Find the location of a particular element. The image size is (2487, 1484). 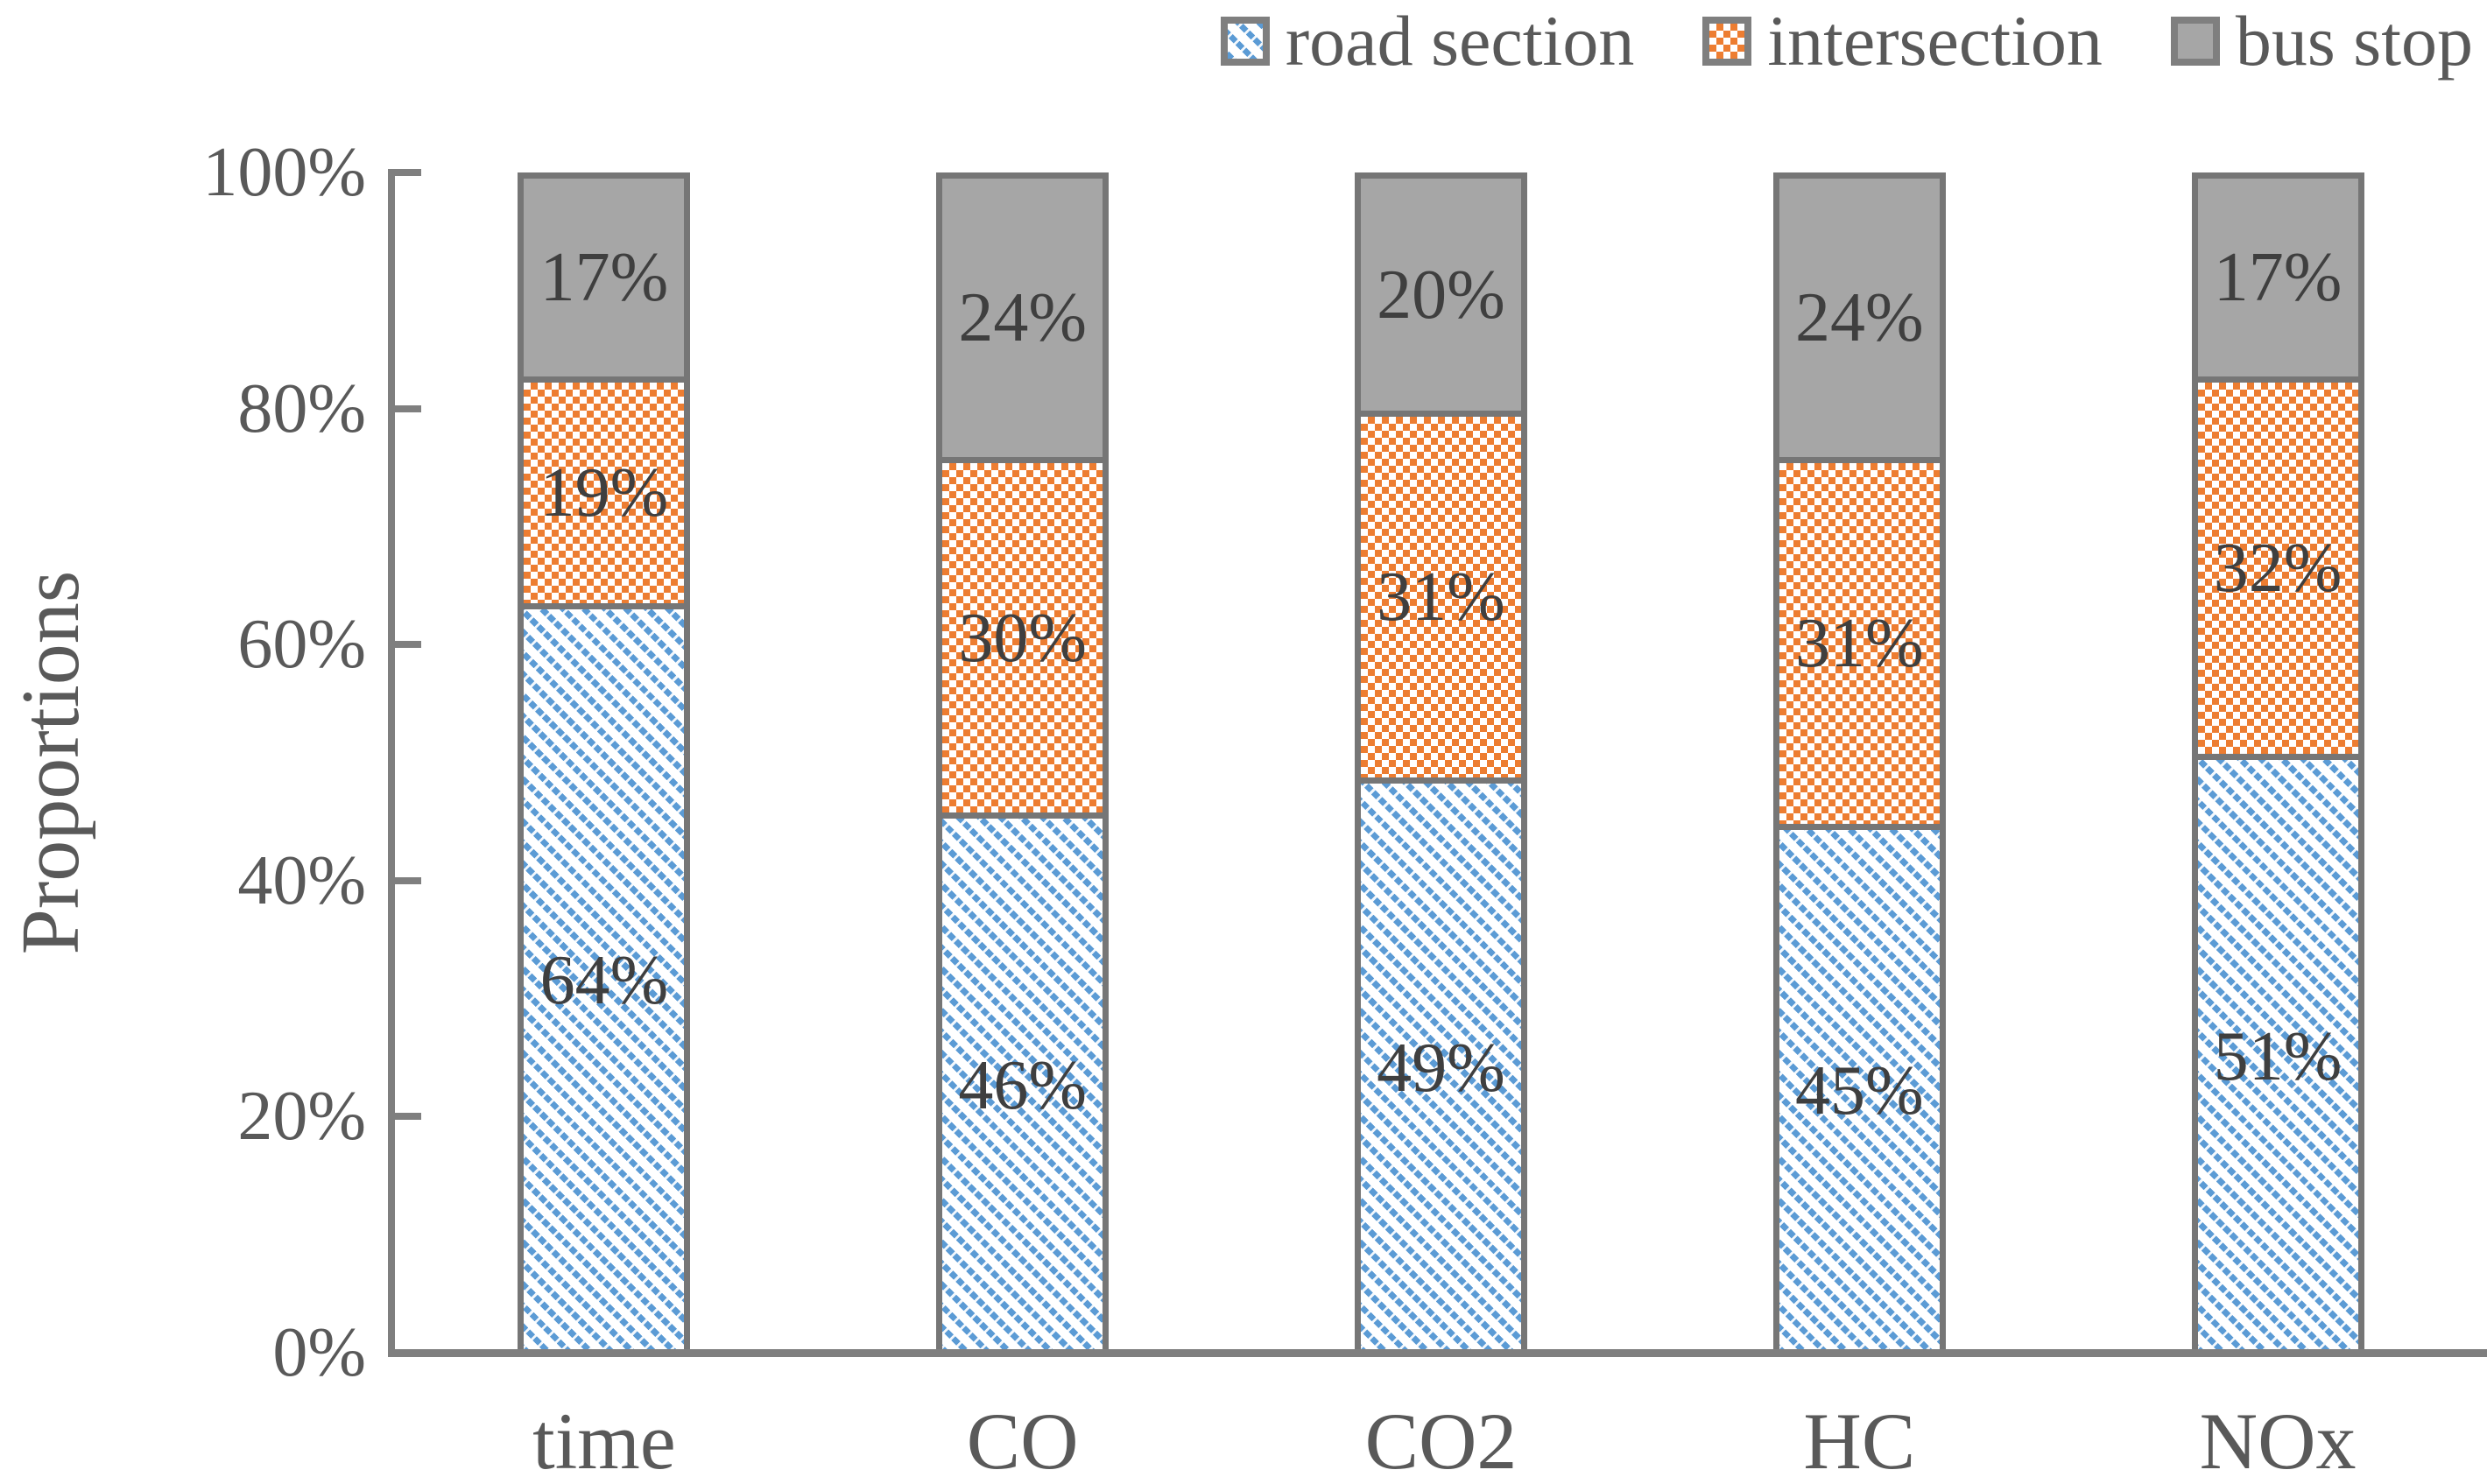

x-axis-label-nox: NOx is located at coordinates (2278, 1440).